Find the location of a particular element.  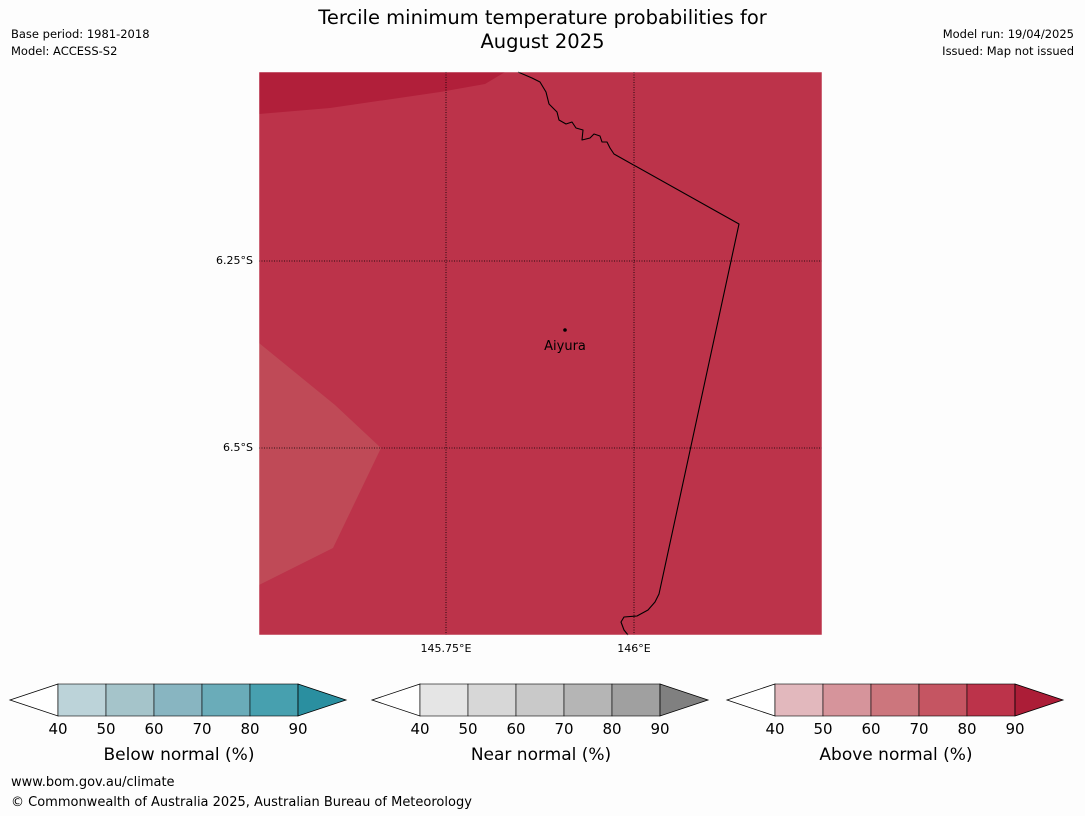

colorbar-above-normal: 40 50 60 70 80 90 is located at coordinates (896, 711).